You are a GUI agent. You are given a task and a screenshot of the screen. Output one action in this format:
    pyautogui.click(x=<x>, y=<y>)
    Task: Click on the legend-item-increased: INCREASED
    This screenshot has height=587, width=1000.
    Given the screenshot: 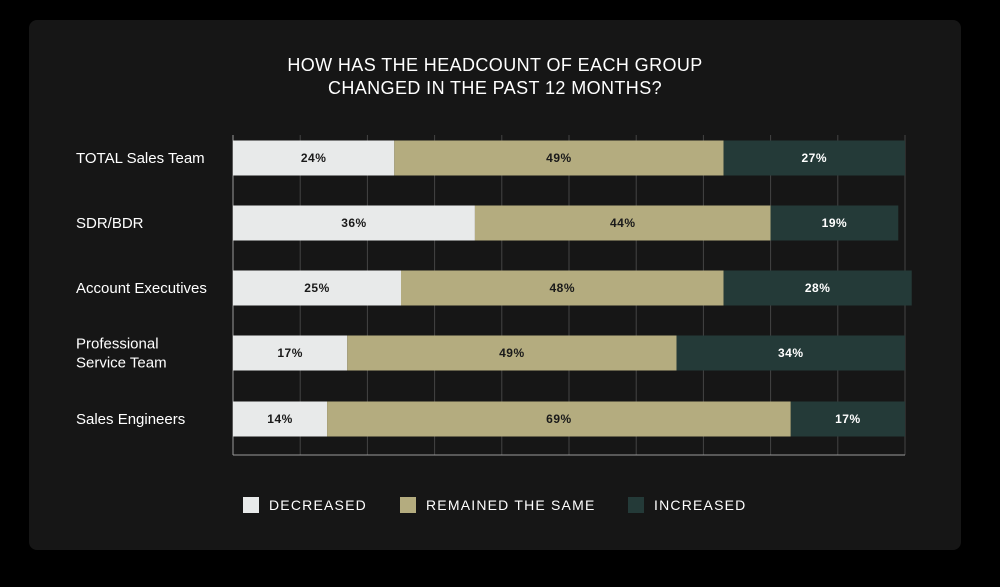 What is the action you would take?
    pyautogui.click(x=687, y=505)
    